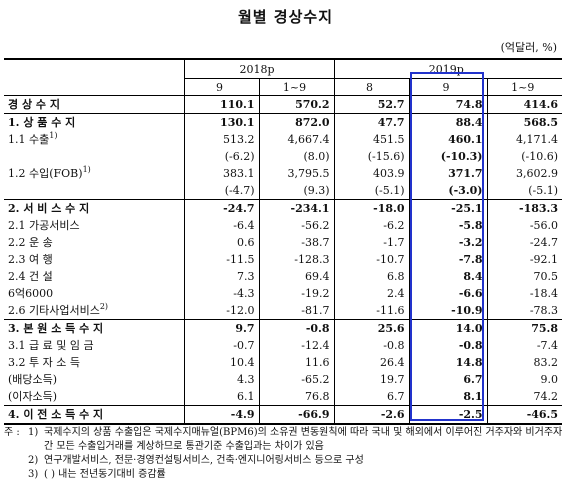  I want to click on table-cell: 14.8, so click(448, 362).